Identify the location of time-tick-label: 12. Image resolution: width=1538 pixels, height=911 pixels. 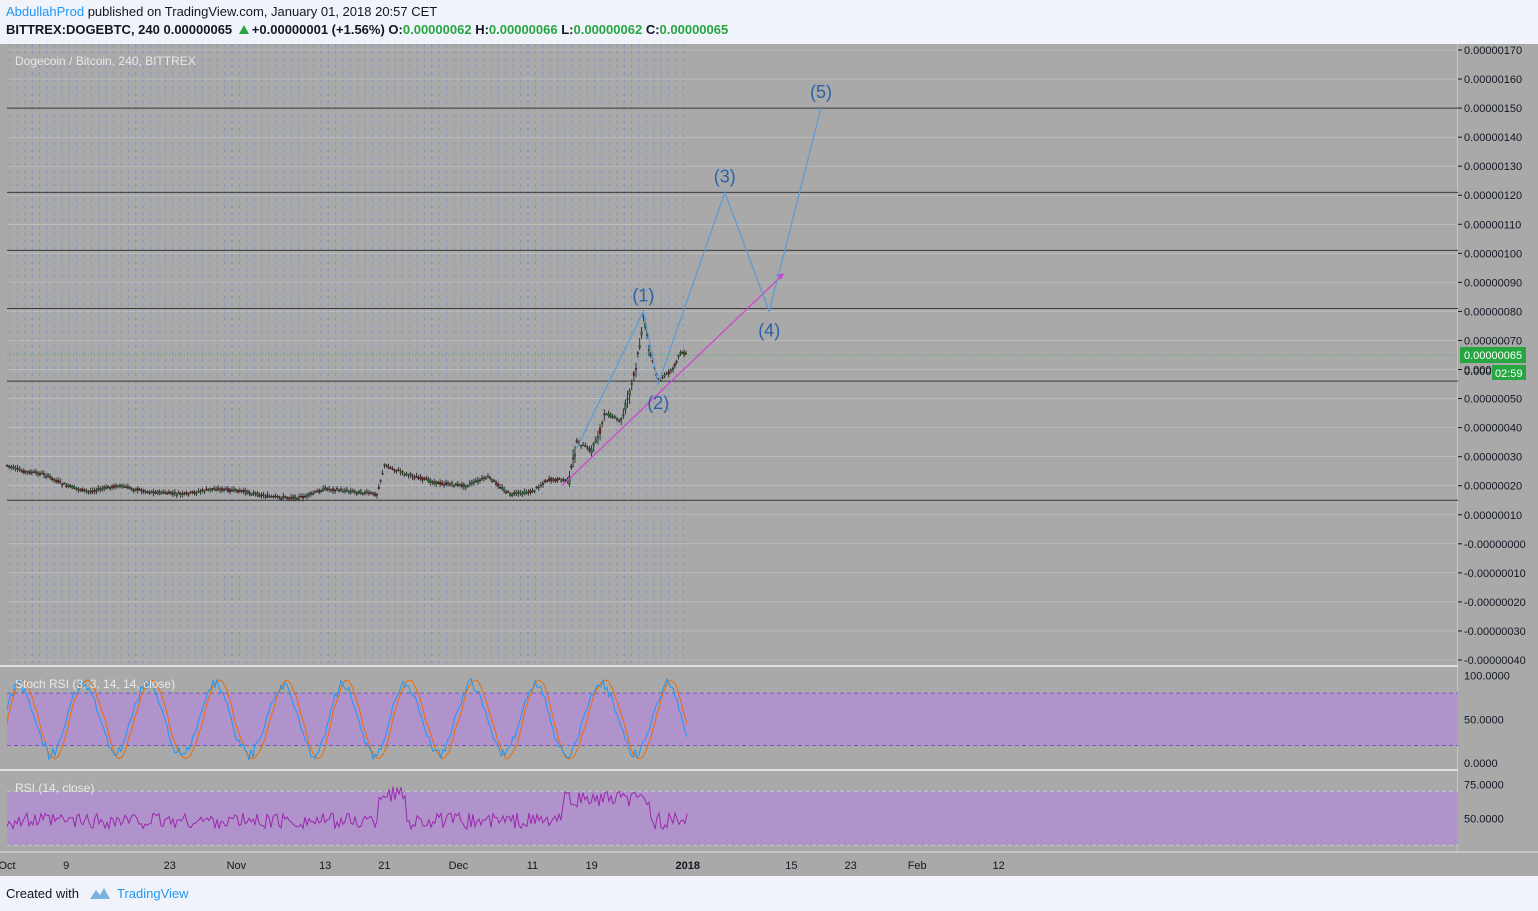
(998, 866).